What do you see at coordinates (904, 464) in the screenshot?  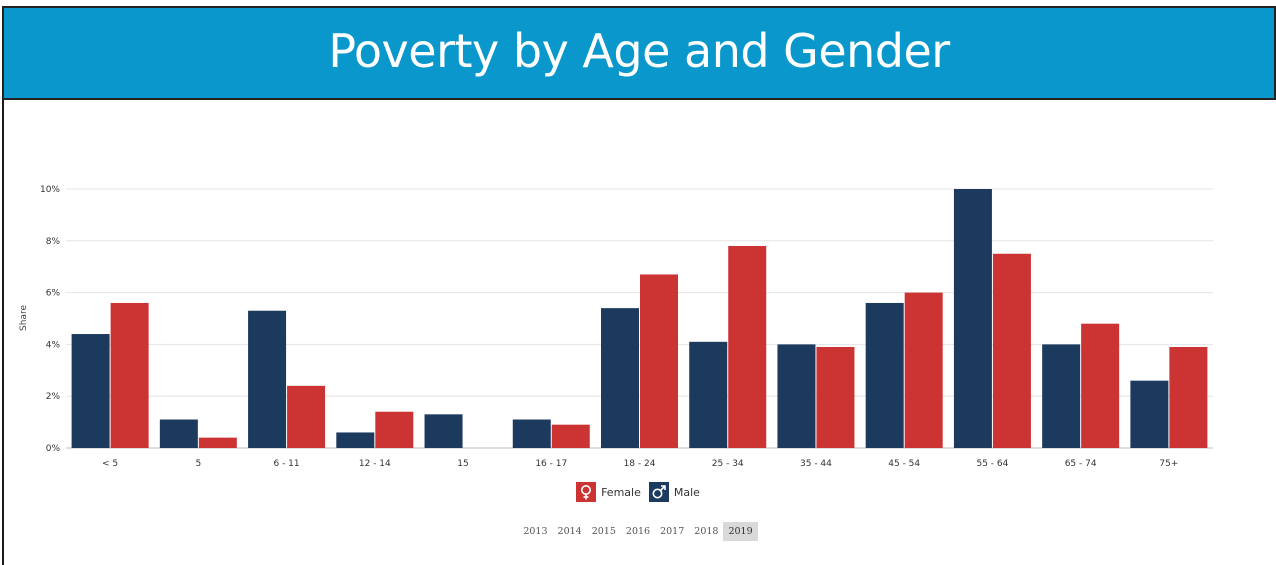 I see `x-tick-label: 45 - 54` at bounding box center [904, 464].